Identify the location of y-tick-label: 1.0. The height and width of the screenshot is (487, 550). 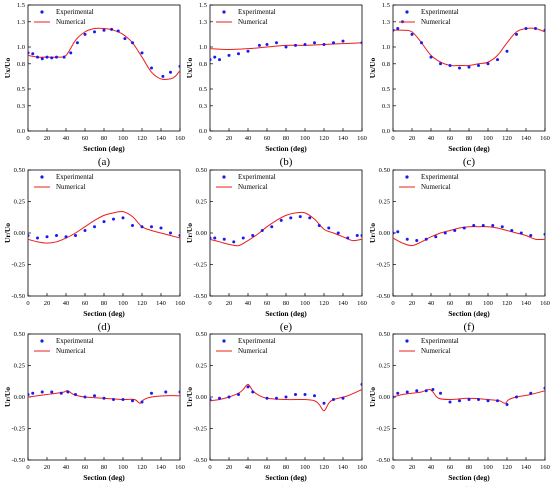
(203, 47).